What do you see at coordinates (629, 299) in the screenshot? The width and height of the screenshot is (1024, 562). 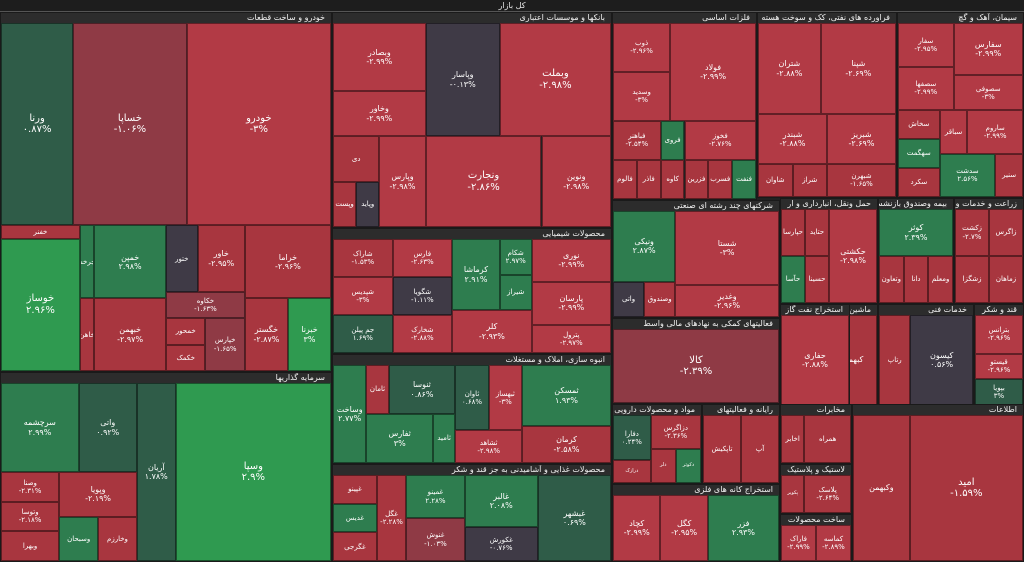 I see `stock-tile: واتی` at bounding box center [629, 299].